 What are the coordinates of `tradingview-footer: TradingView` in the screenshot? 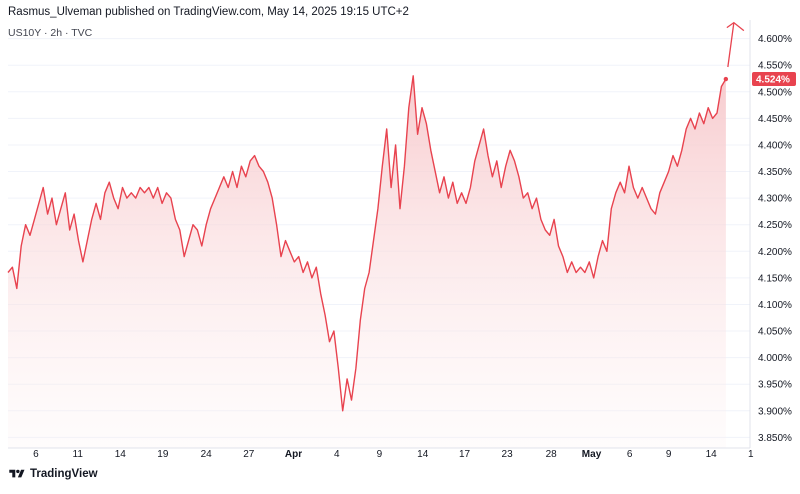 It's located at (53, 474).